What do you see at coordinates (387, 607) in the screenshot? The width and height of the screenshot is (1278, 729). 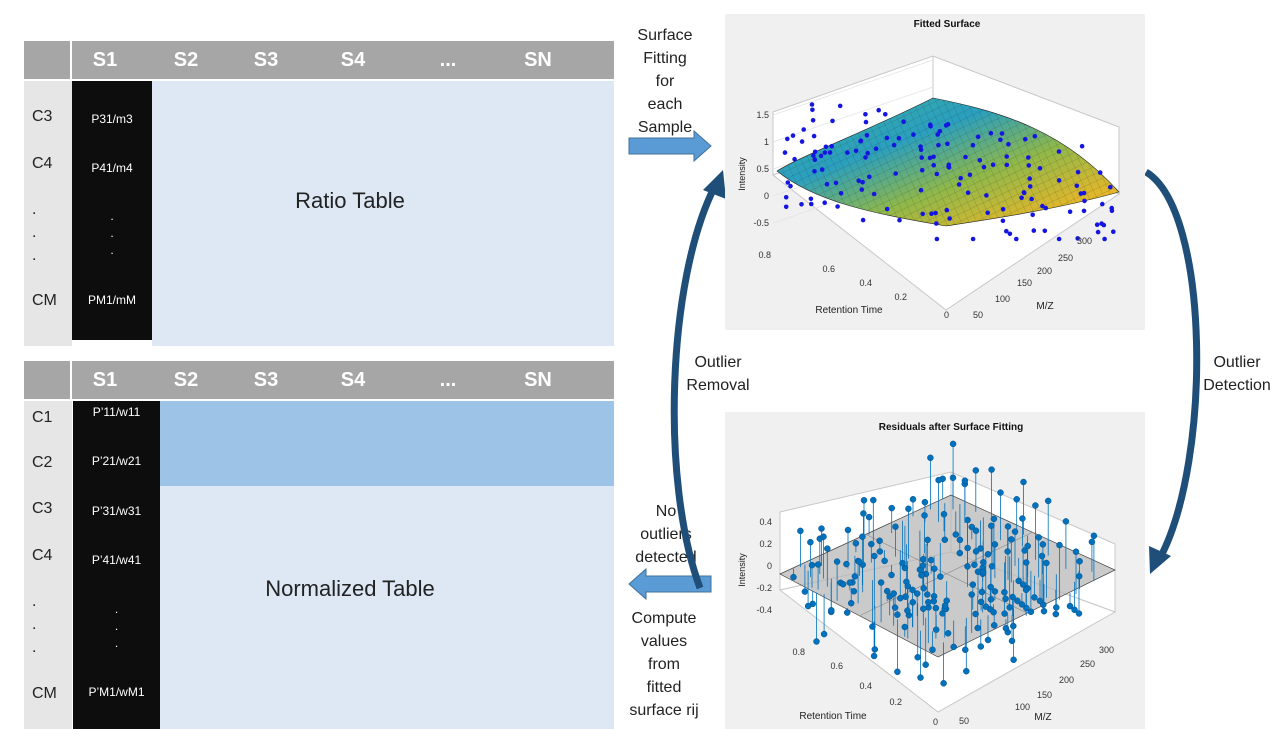 I see `normalized-table-body` at bounding box center [387, 607].